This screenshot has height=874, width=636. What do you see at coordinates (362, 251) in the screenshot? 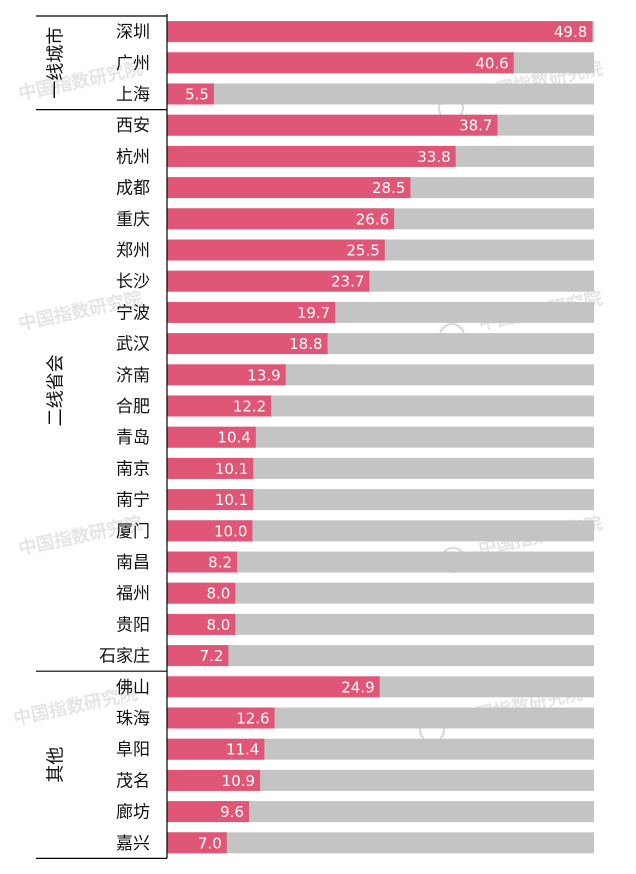
I see `data-label: 25.5` at bounding box center [362, 251].